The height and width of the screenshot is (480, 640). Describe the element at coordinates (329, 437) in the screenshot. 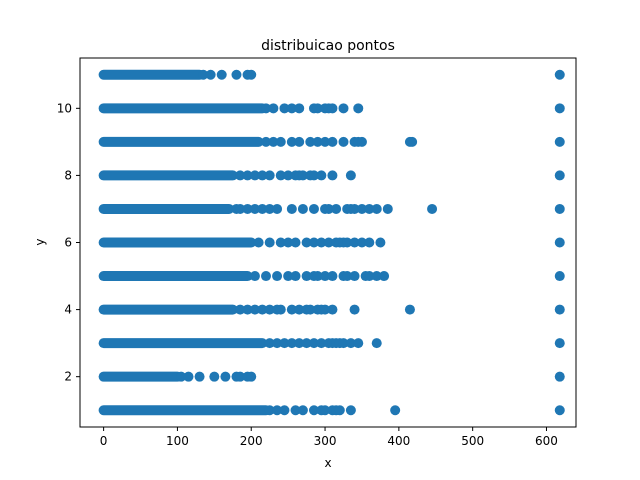

I see `x-axis-ticks: 0 100 200 300 400 500 600` at that location.